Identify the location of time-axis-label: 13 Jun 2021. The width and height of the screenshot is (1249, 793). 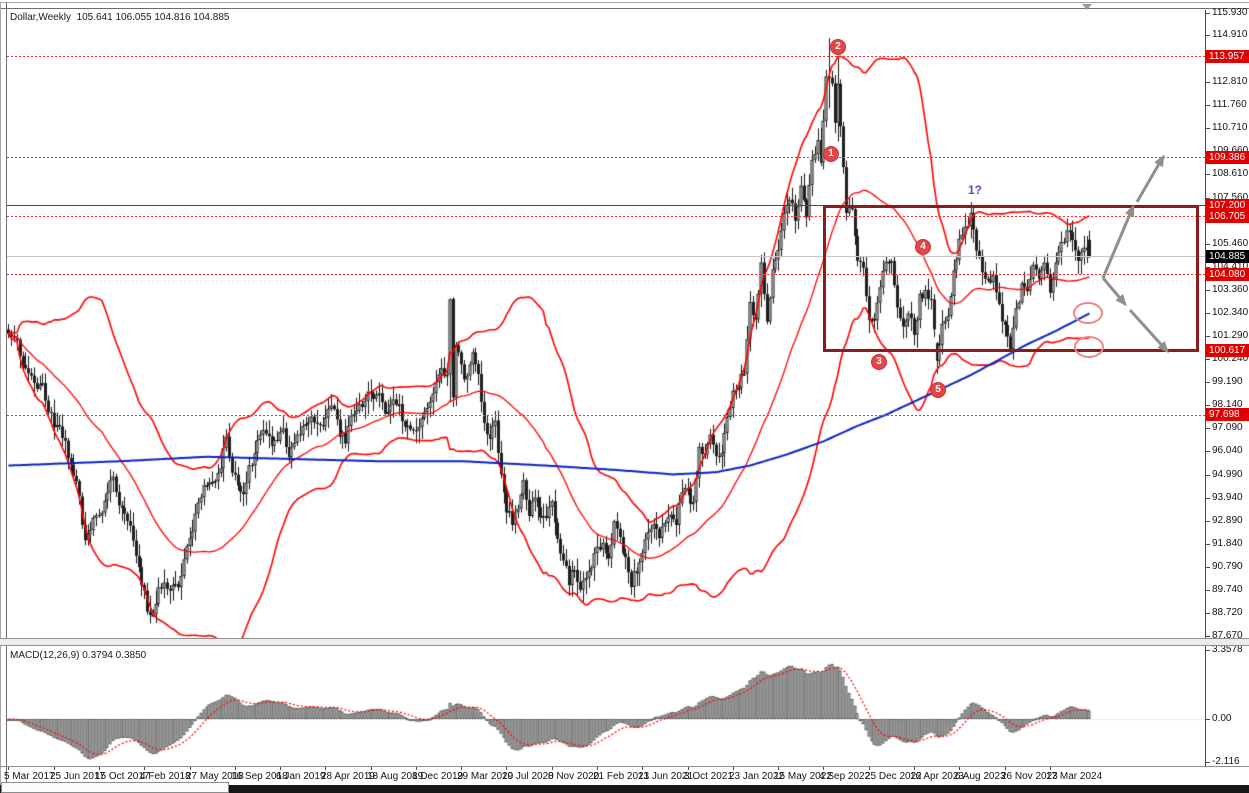
(666, 776).